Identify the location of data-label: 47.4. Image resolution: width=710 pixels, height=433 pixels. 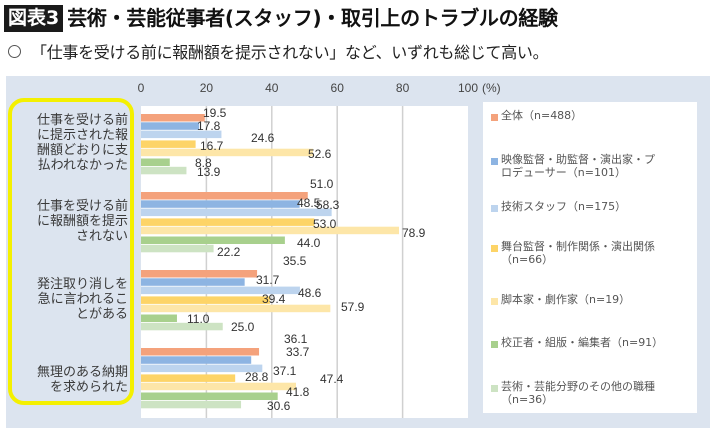
(332, 379).